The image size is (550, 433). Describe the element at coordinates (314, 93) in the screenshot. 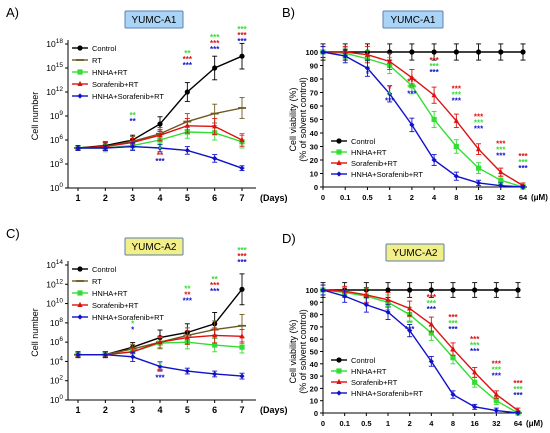

I see `y-tick-label: 70` at that location.